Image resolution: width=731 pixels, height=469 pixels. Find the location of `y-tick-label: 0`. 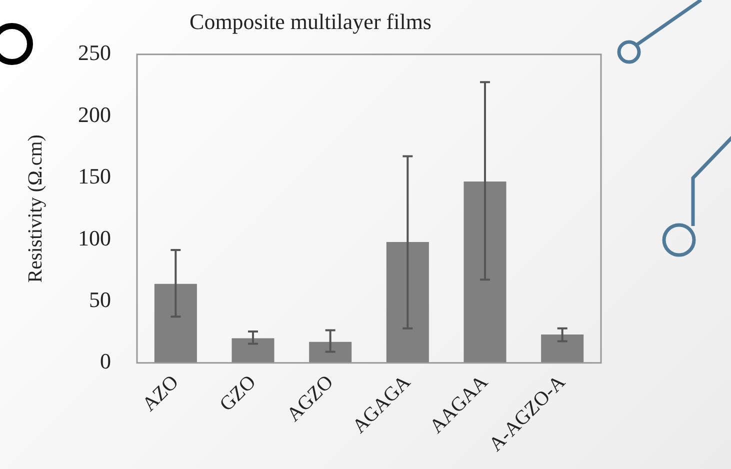

y-tick-label: 0 is located at coordinates (105, 361).